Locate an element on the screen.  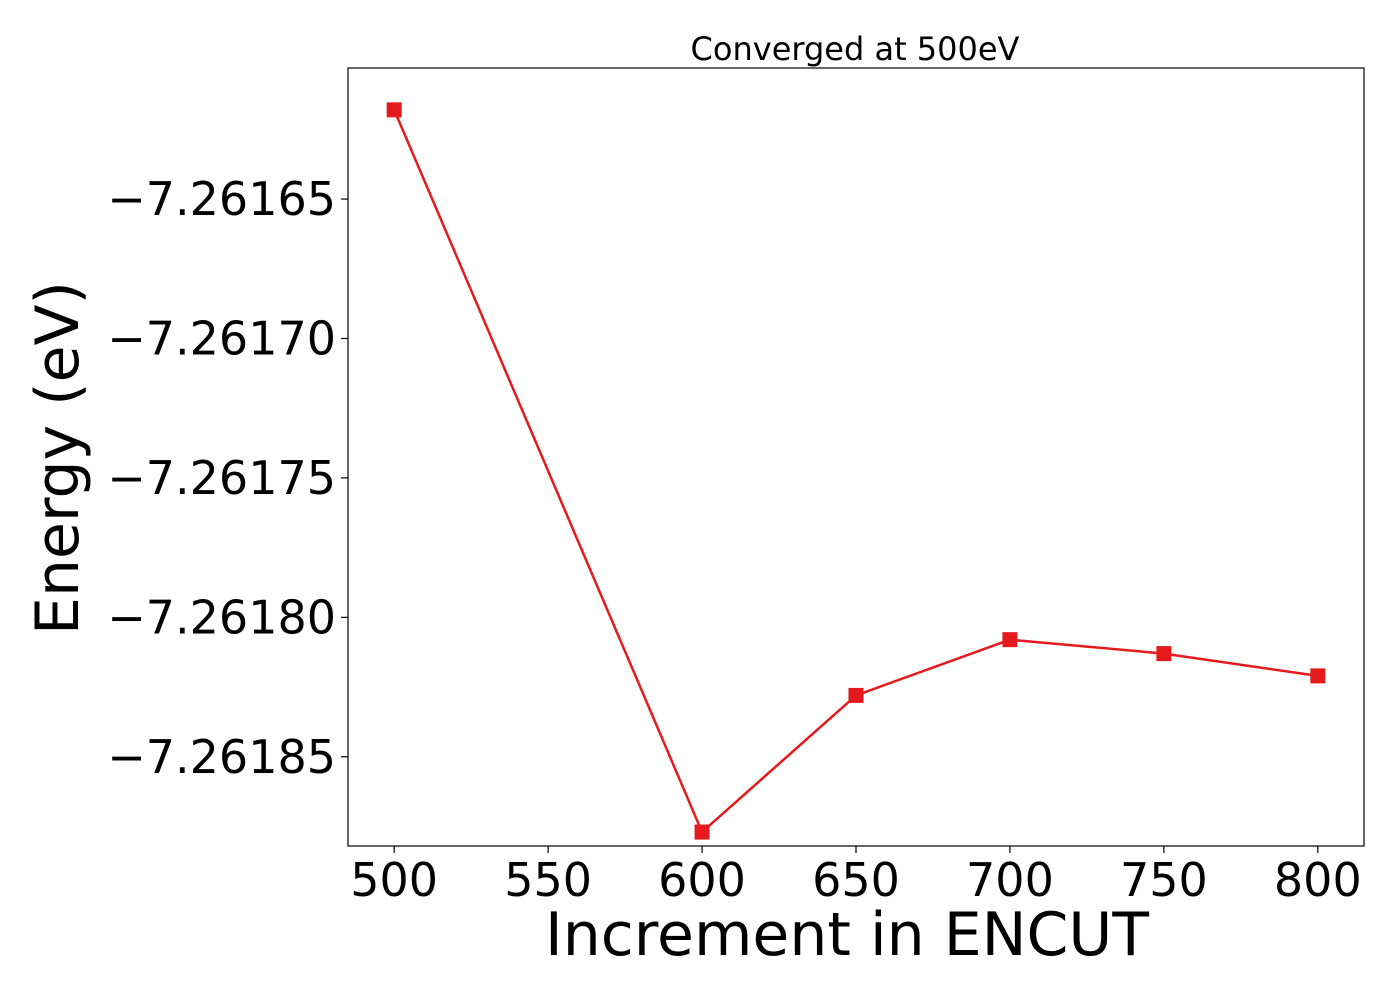
x-tick-label: 800 is located at coordinates (1318, 880).